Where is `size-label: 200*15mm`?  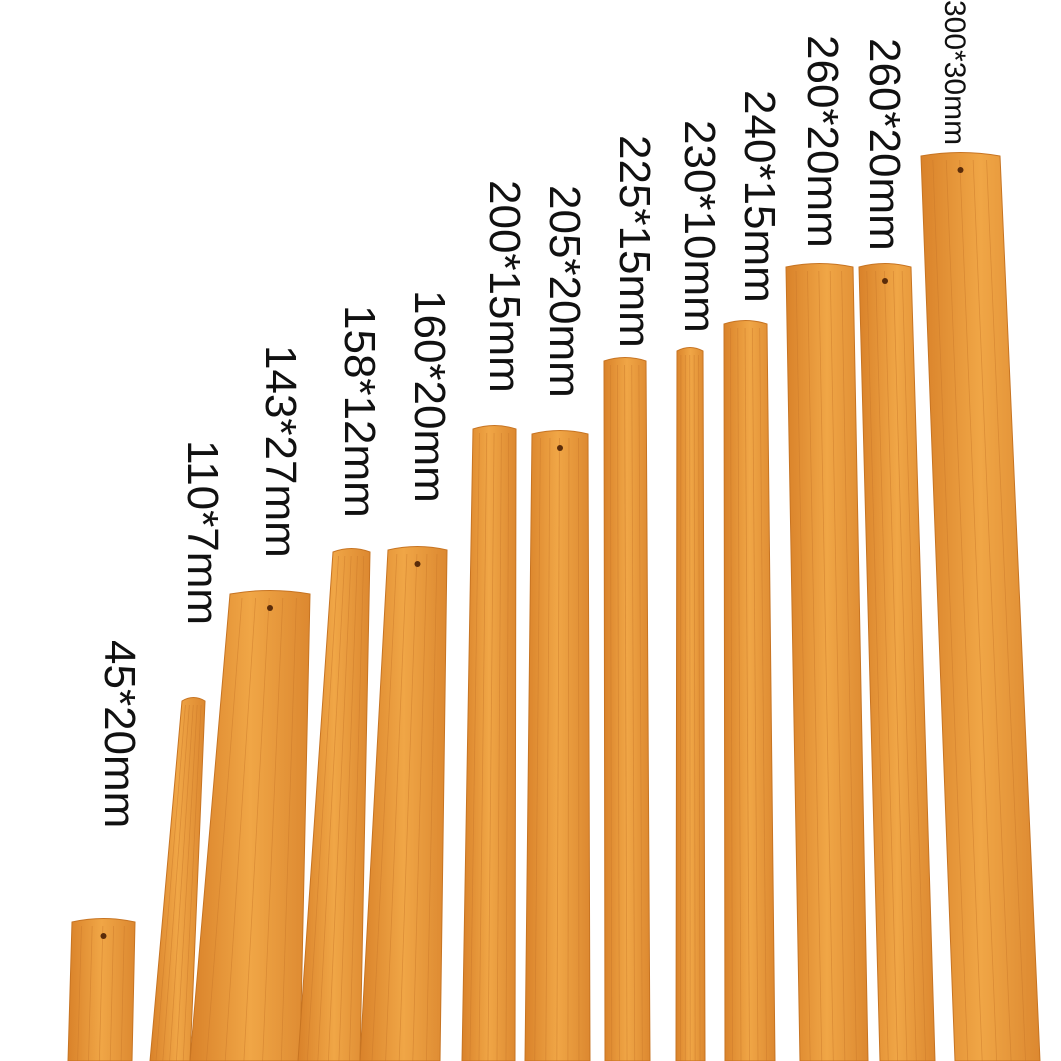
size-label: 200*15mm is located at coordinates (504, 286).